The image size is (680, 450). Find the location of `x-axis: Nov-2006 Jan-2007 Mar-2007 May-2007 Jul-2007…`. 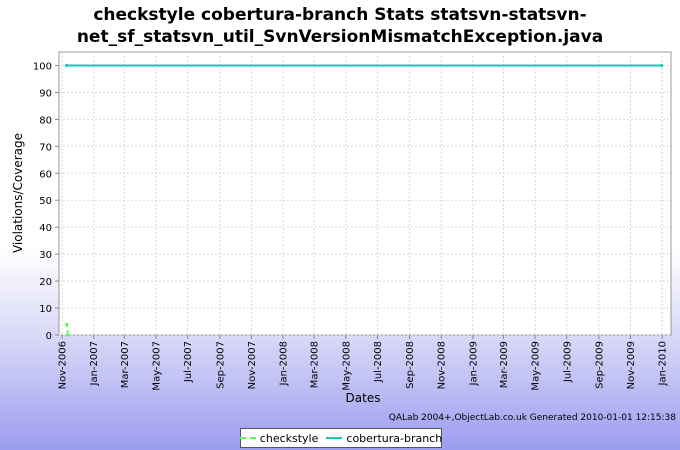

x-axis: Nov-2006 Jan-2007 Mar-2007 May-2007 Jul-2007… is located at coordinates (363, 363).